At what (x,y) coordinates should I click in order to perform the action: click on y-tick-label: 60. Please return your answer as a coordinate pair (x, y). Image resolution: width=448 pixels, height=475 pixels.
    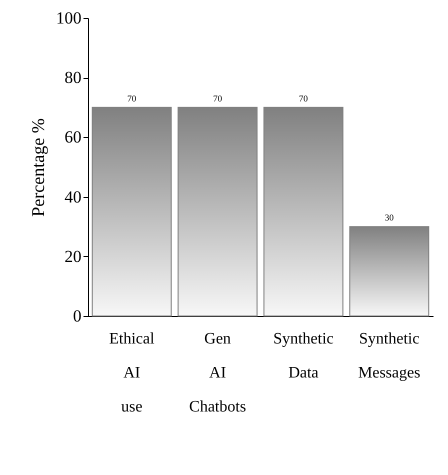
    Looking at the image, I should click on (73, 137).